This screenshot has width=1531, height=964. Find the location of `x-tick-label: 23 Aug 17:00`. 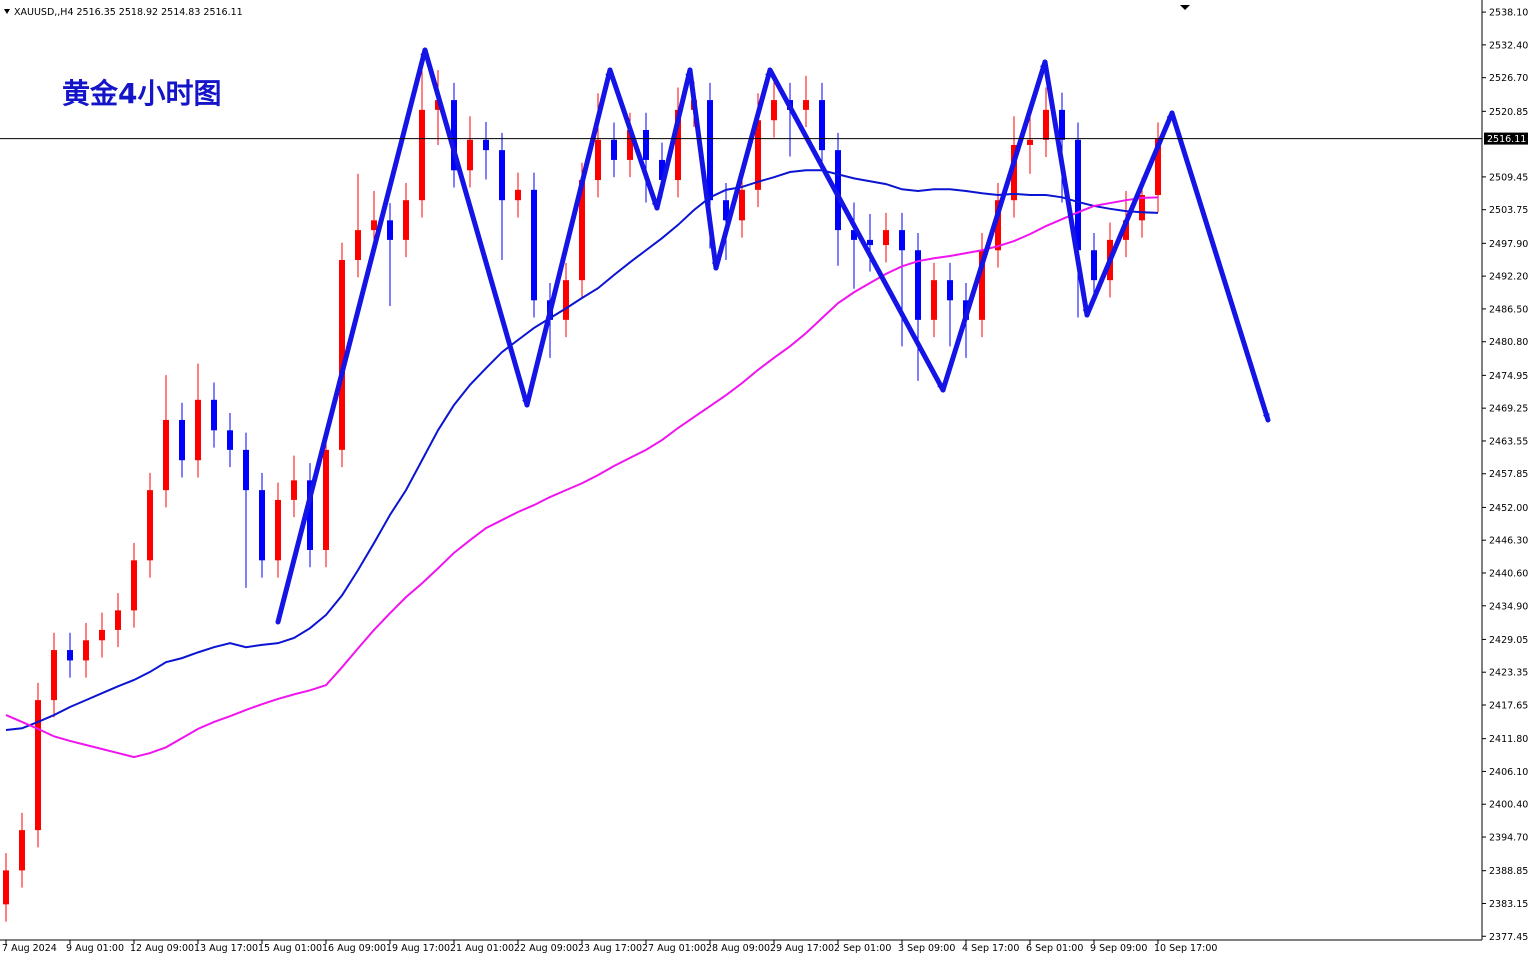

x-tick-label: 23 Aug 17:00 is located at coordinates (610, 948).